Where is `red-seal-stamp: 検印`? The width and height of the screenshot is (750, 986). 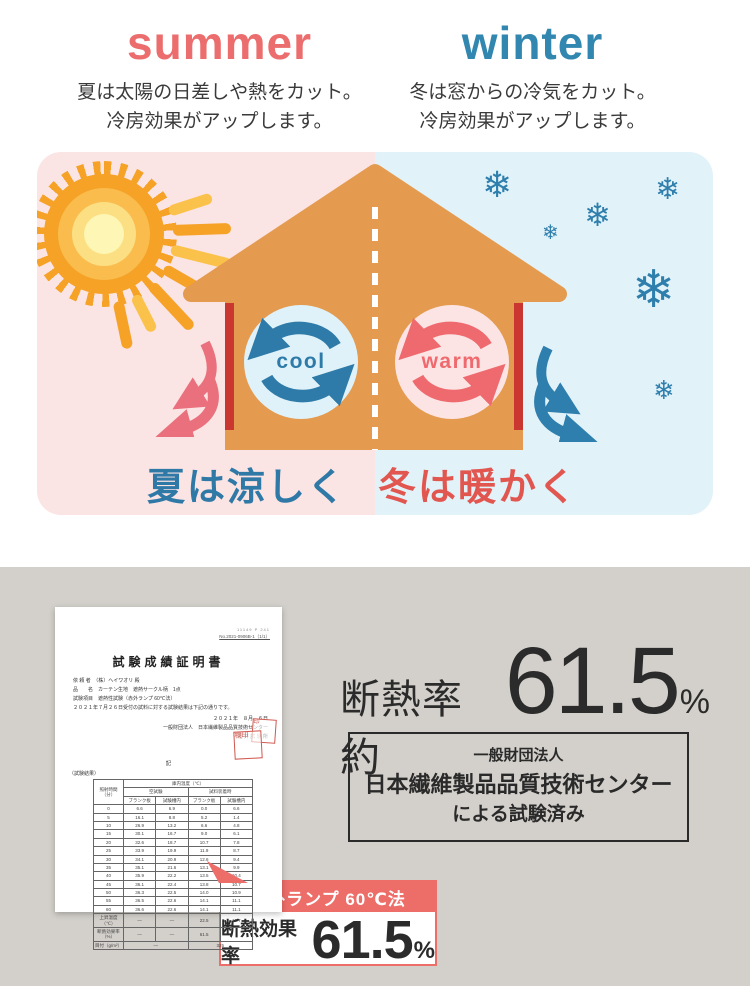
red-seal-stamp: 検印 is located at coordinates (248, 745).